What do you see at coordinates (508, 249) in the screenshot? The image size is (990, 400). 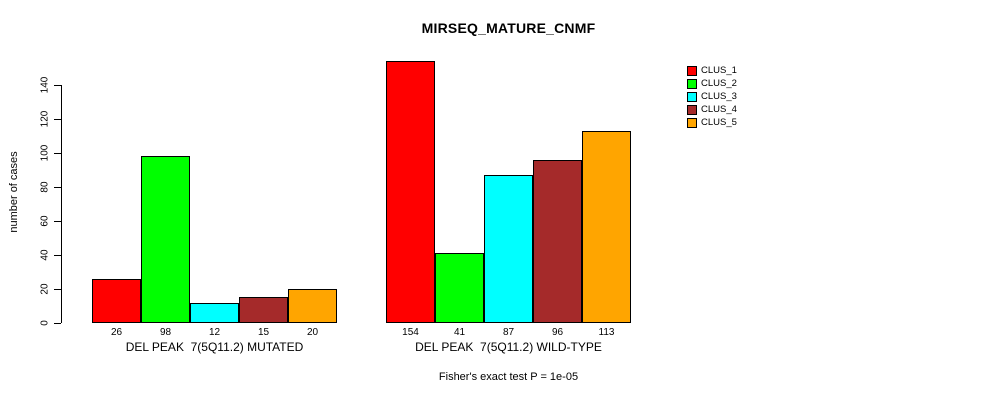 I see `bar-clus_3-group2` at bounding box center [508, 249].